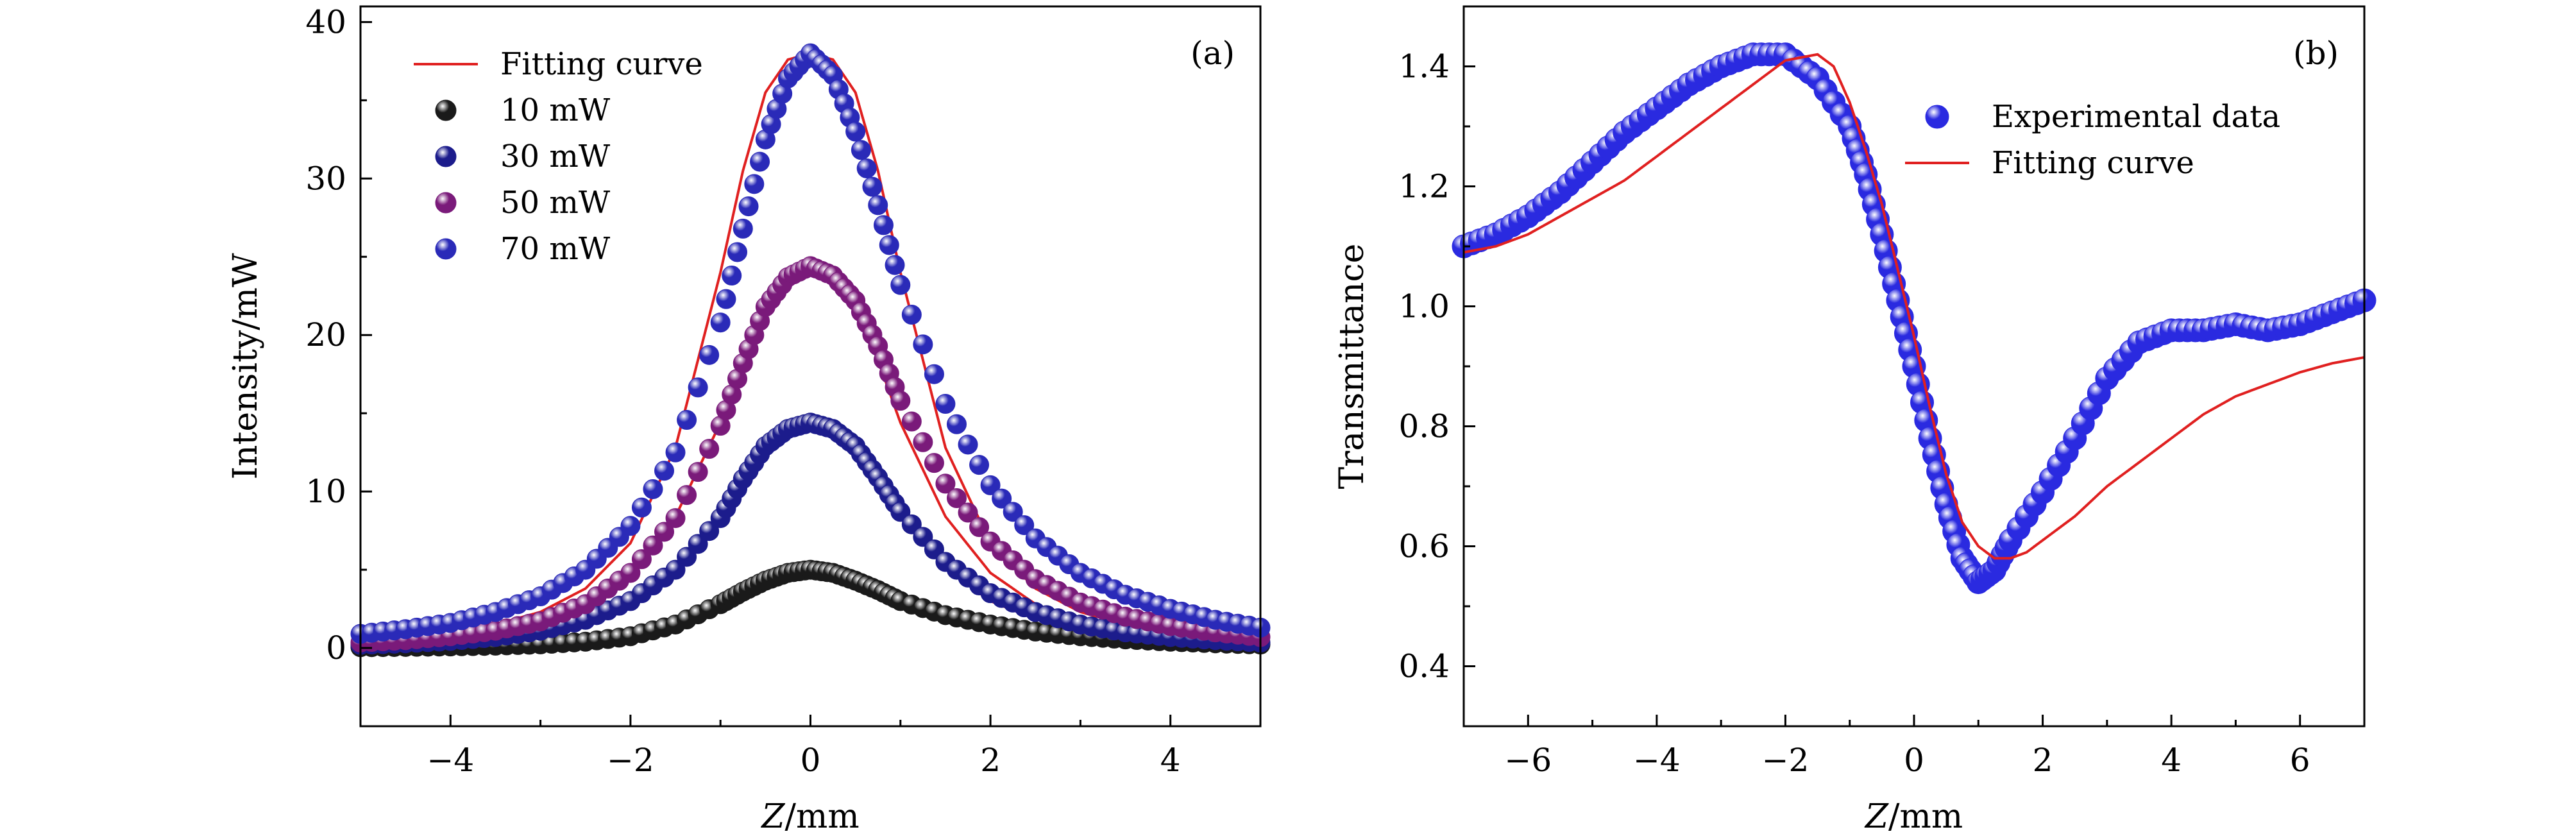 This screenshot has width=2576, height=834. What do you see at coordinates (772, 815) in the screenshot?
I see `panel-a-x-axis-variable: Z` at bounding box center [772, 815].